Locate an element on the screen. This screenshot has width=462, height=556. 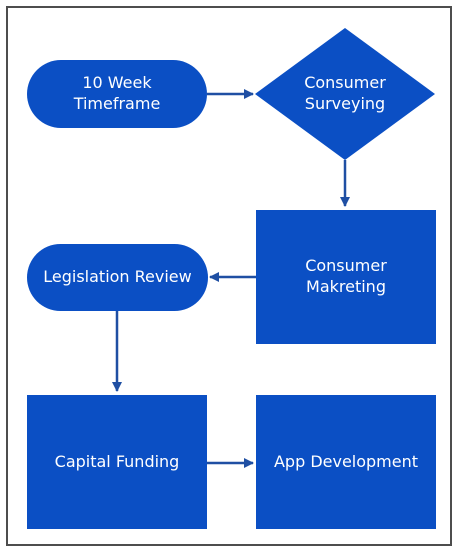
decision-diamond-shape is located at coordinates (345, 94).